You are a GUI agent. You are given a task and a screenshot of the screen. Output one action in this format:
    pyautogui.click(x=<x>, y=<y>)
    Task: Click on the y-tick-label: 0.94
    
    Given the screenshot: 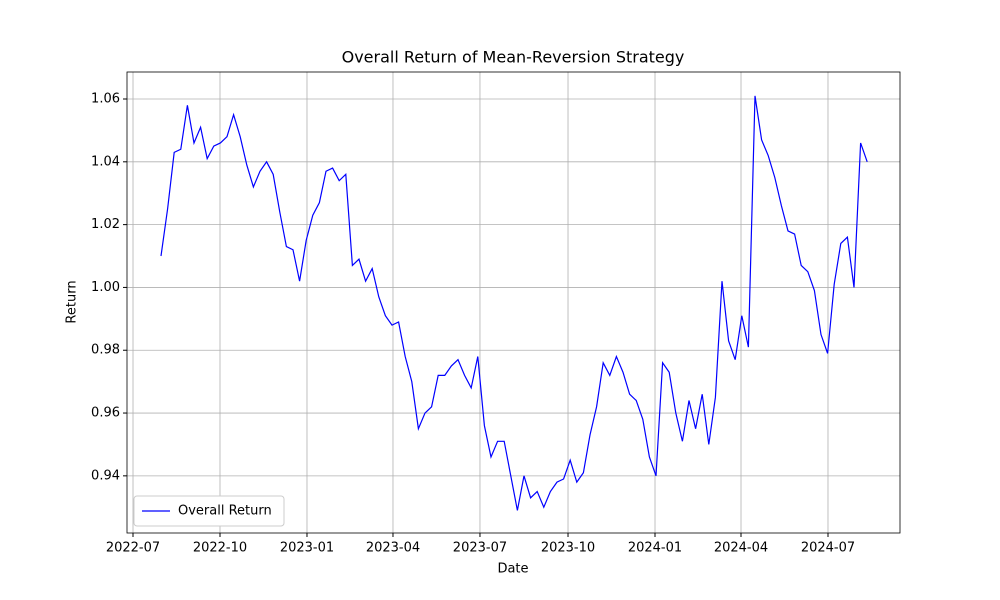 What is the action you would take?
    pyautogui.click(x=105, y=475)
    